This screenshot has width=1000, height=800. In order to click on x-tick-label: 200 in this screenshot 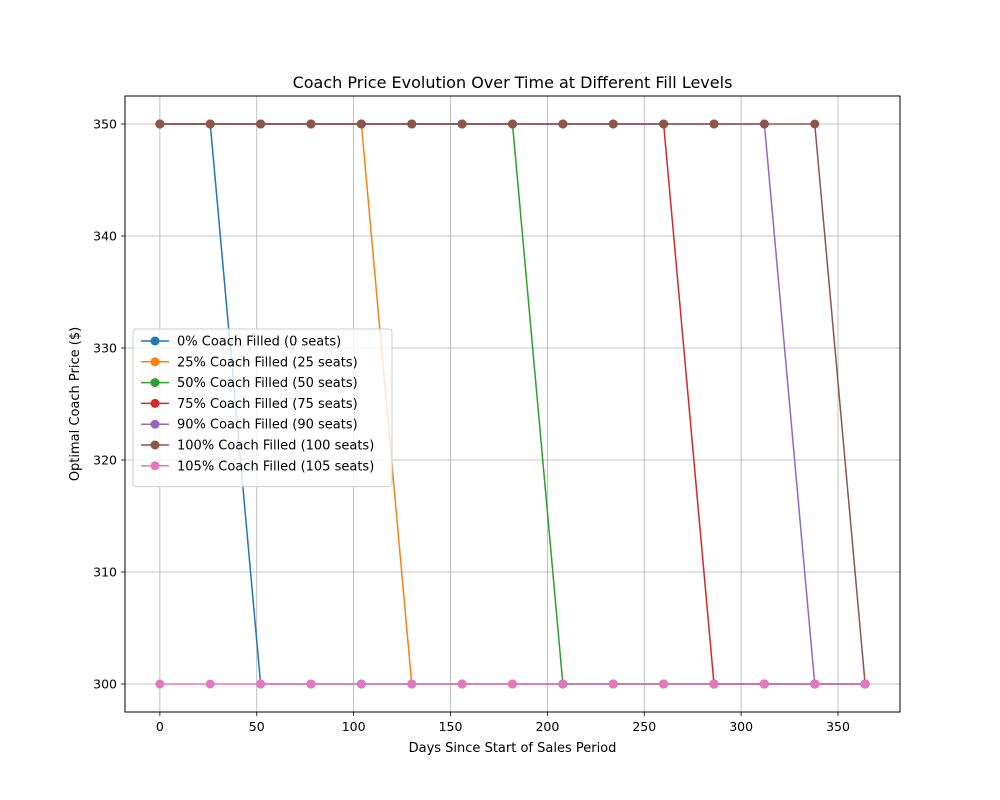, I will do `click(547, 726)`.